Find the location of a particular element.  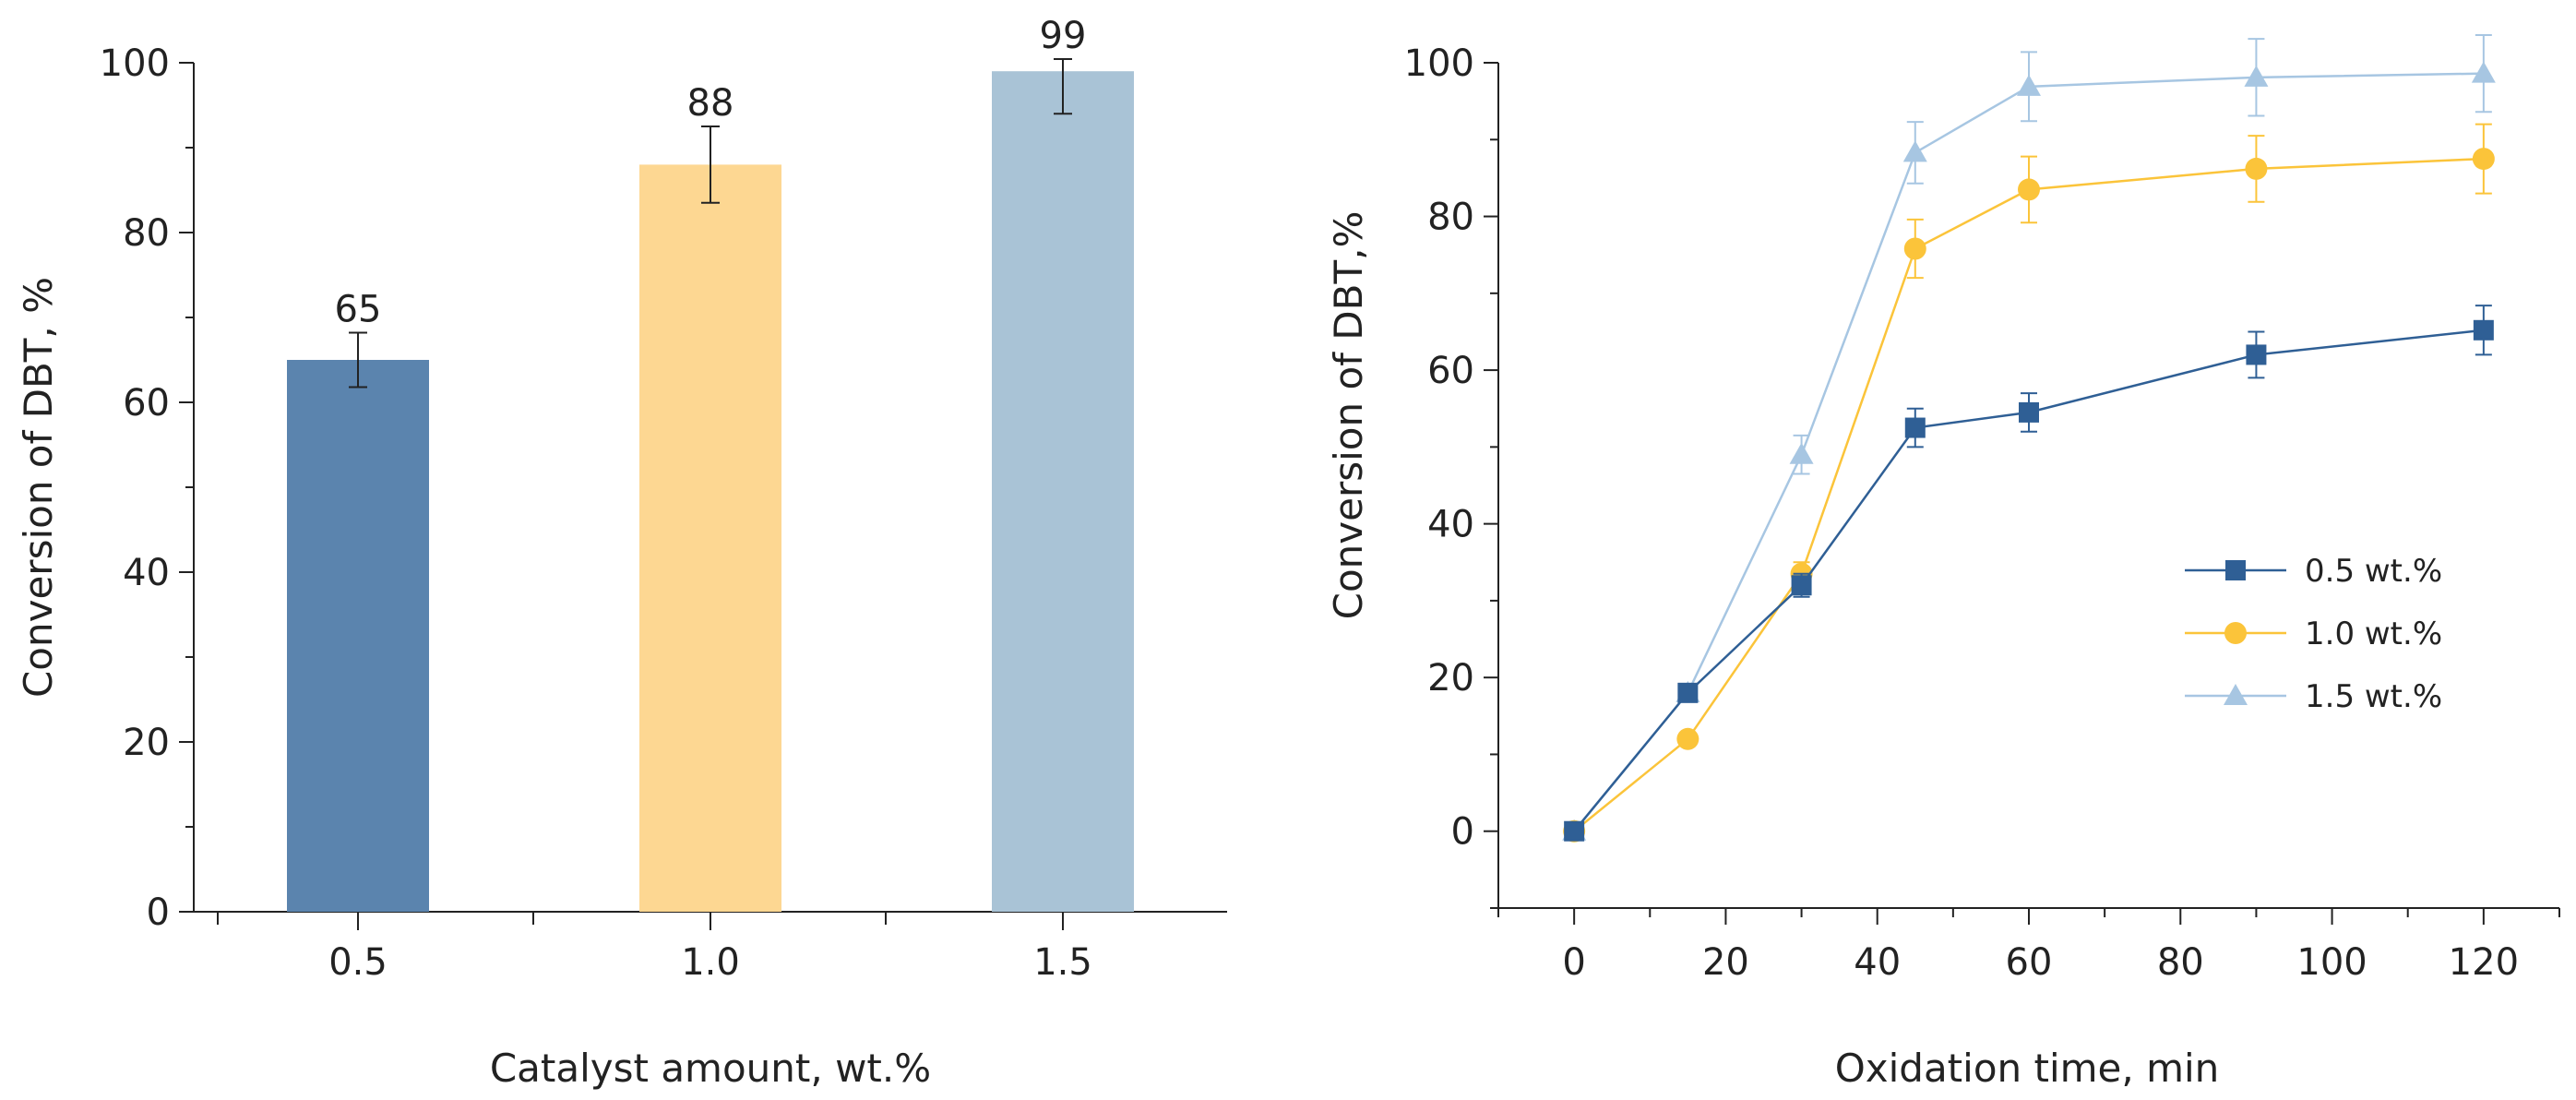

bar-1.5 is located at coordinates (1063, 491).